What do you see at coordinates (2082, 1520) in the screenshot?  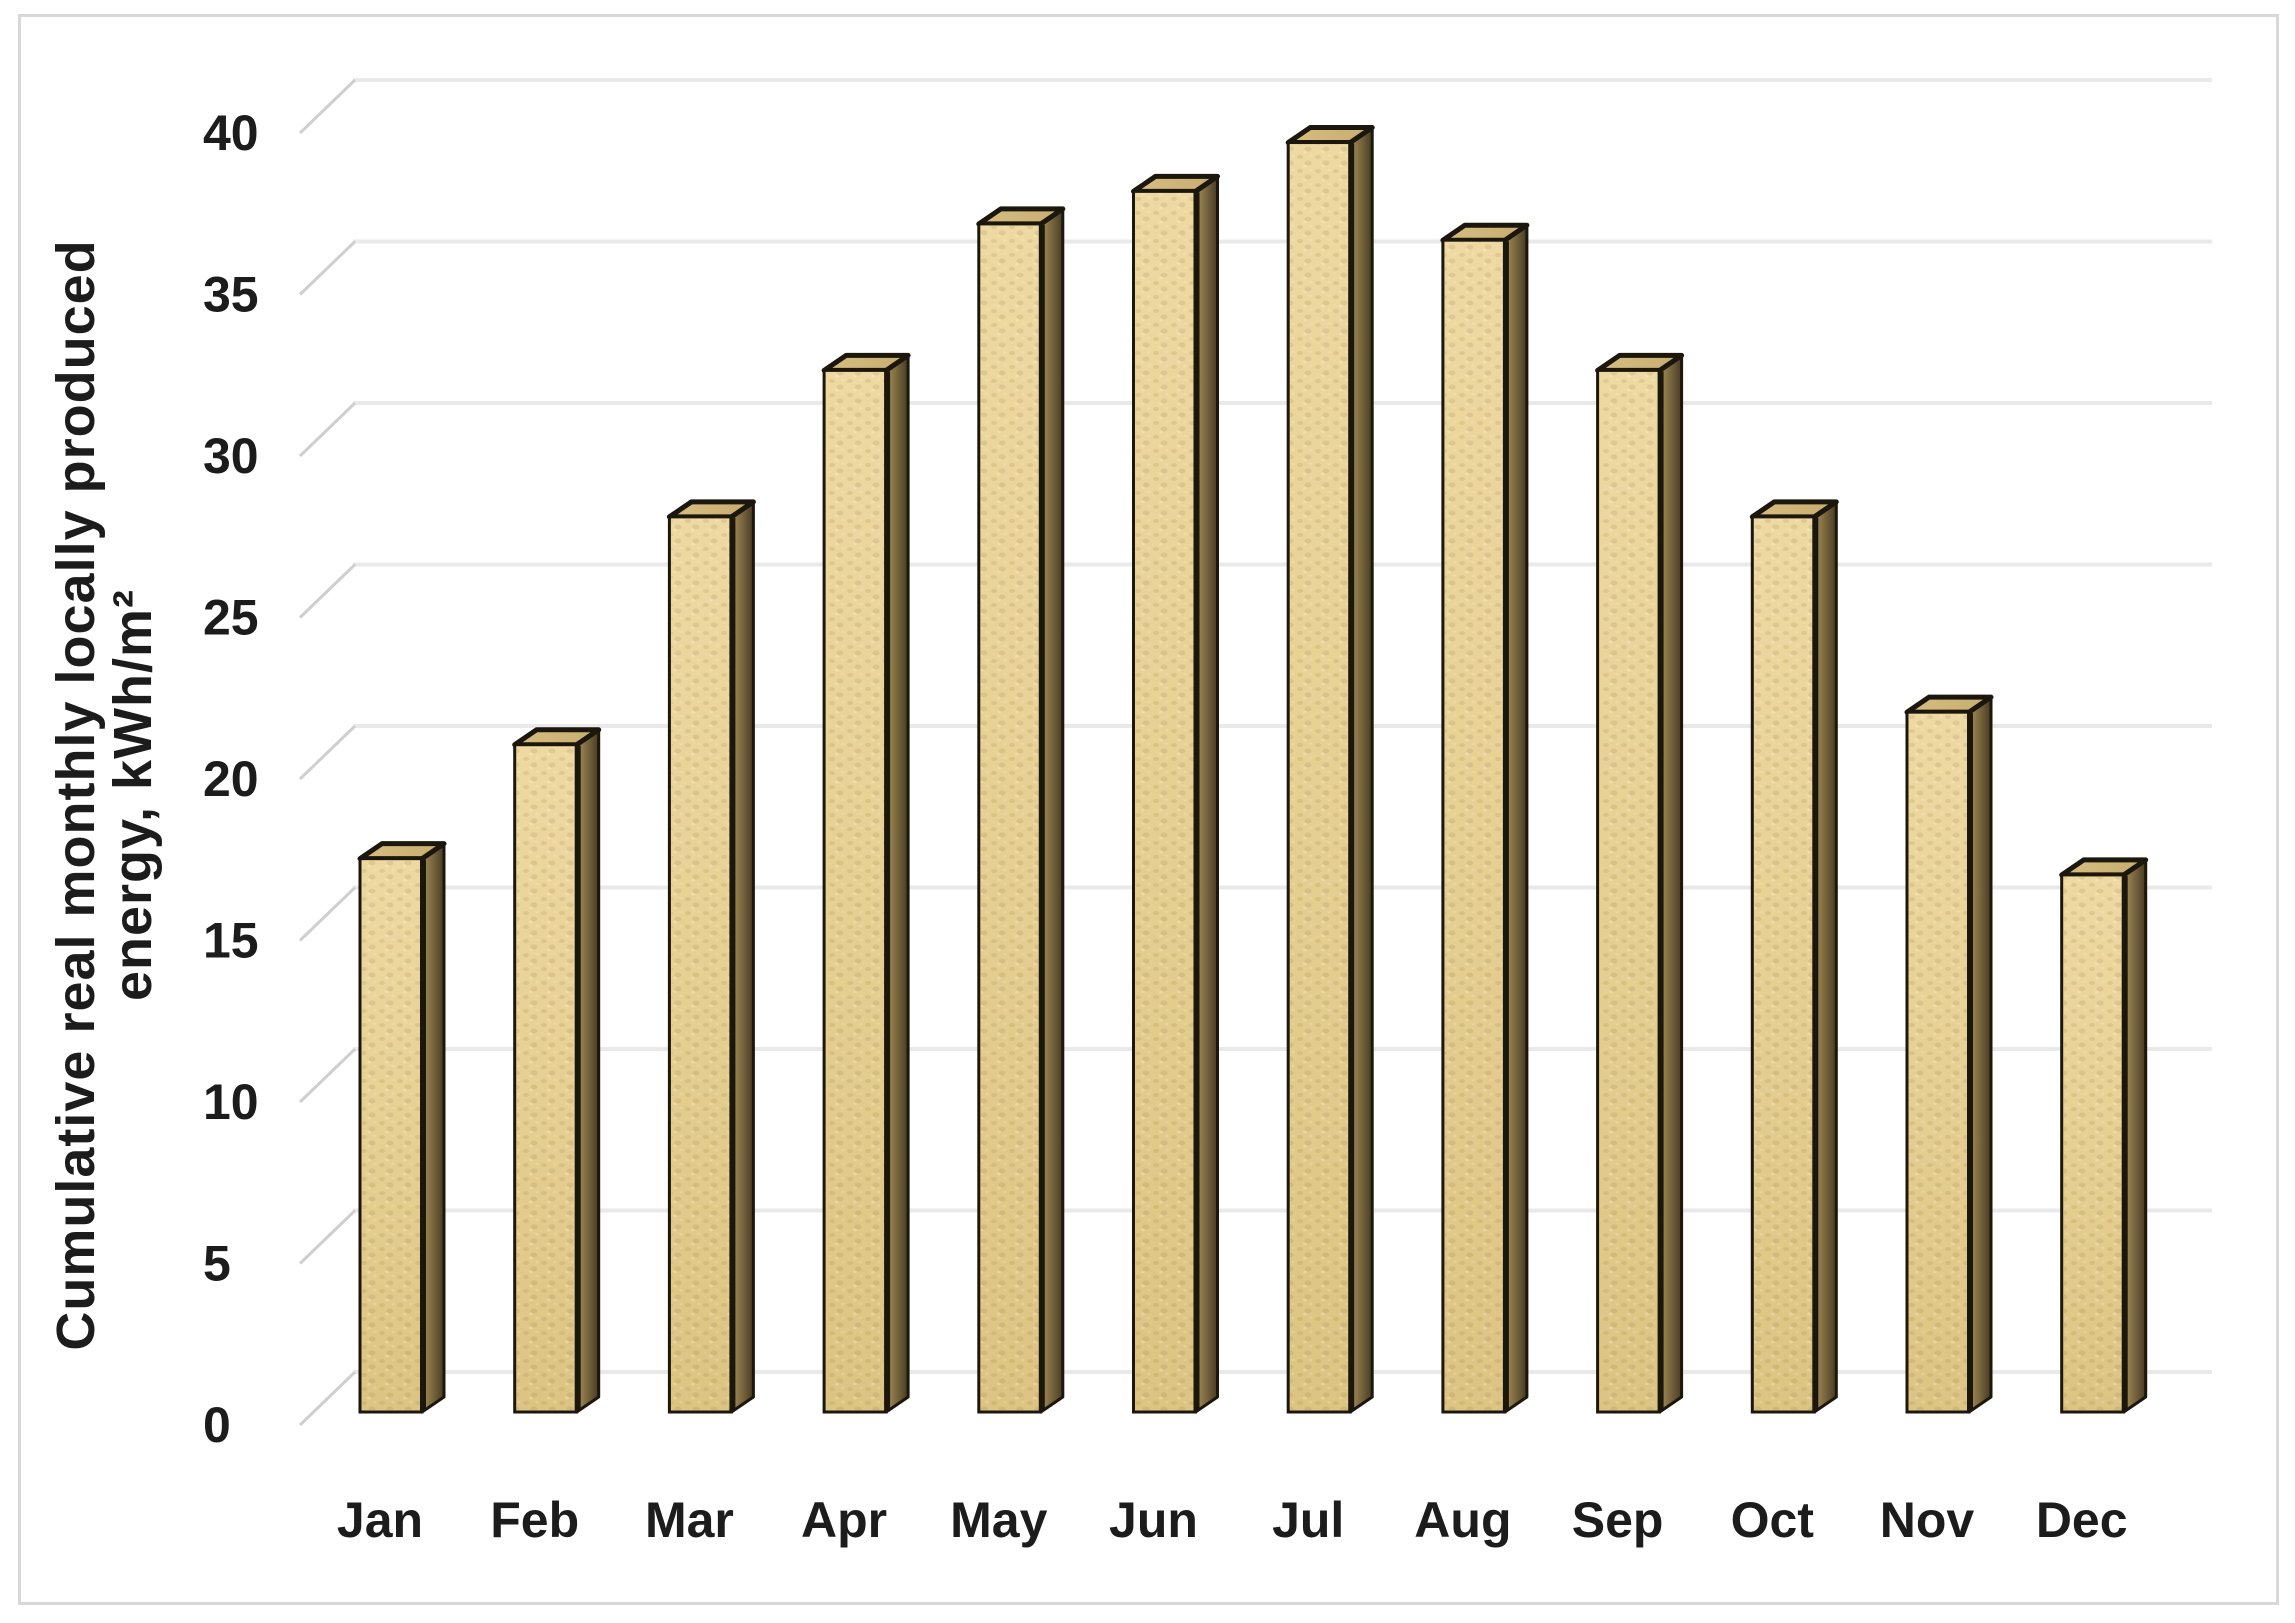 I see `x-tick-label-Dec: Dec` at bounding box center [2082, 1520].